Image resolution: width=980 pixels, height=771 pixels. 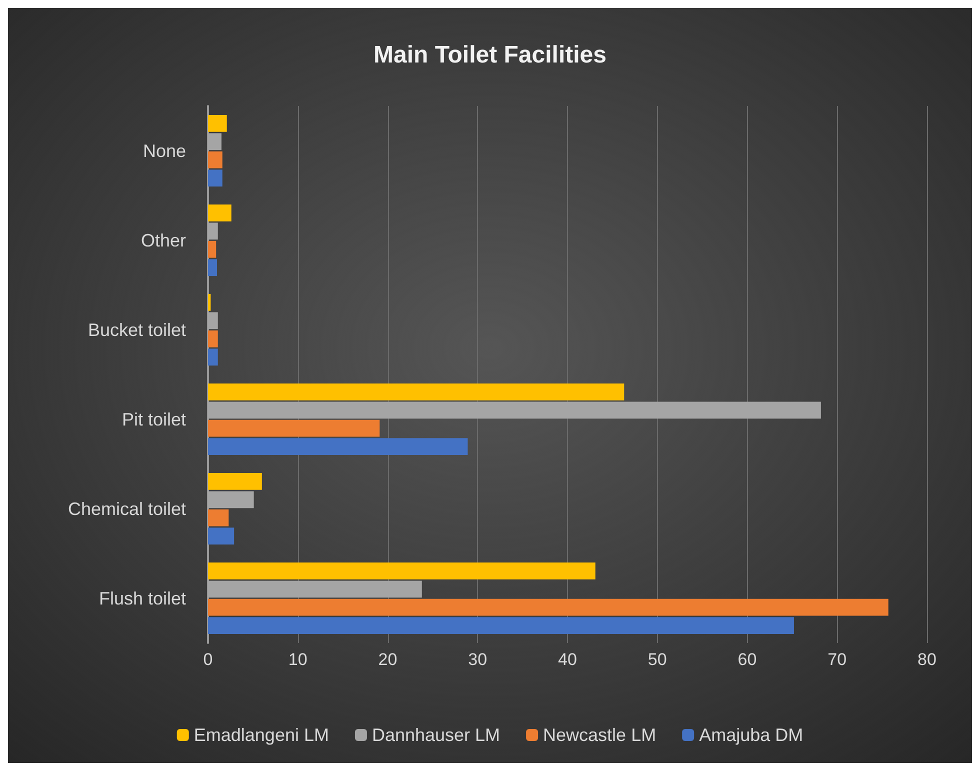 I want to click on y-tick-label: Other, so click(x=163, y=240).